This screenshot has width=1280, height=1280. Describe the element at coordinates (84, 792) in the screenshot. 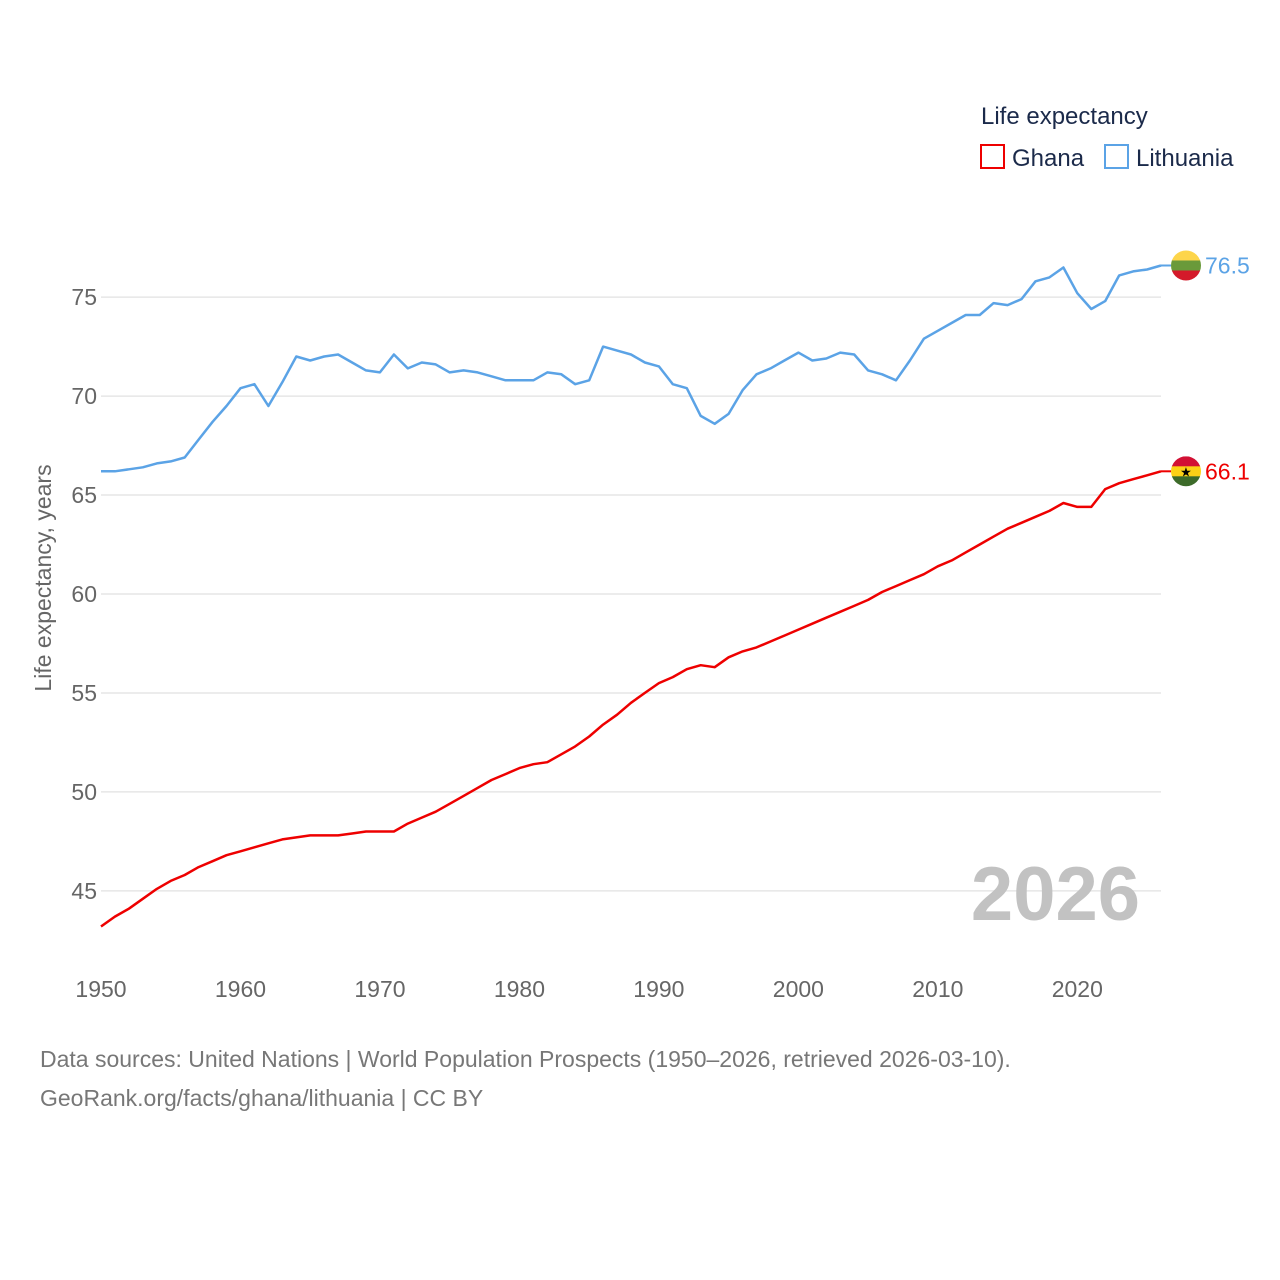

I see `y-tick-50: 50` at that location.